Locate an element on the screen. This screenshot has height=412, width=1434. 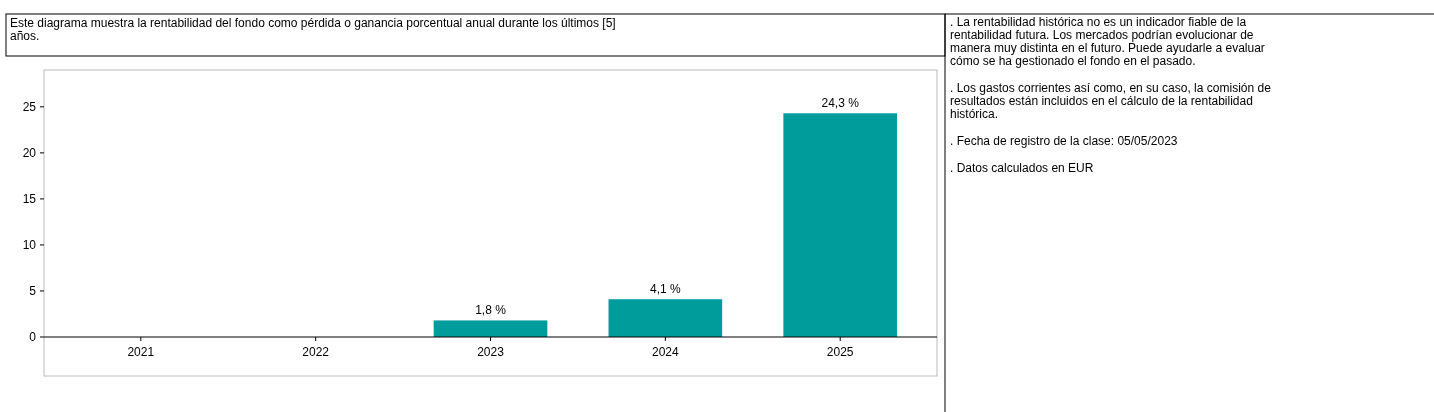
y-tick-label: 20 is located at coordinates (29, 153).